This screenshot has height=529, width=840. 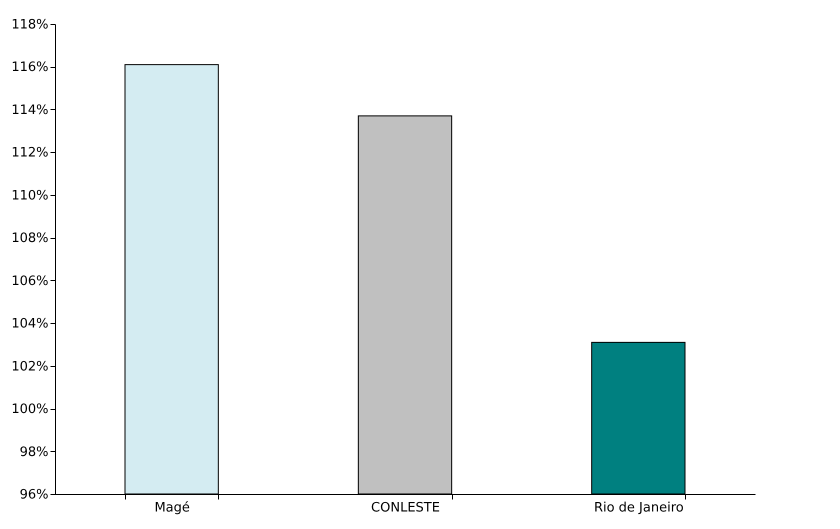 What do you see at coordinates (29, 25) in the screenshot?
I see `y-tick-label: 118%` at bounding box center [29, 25].